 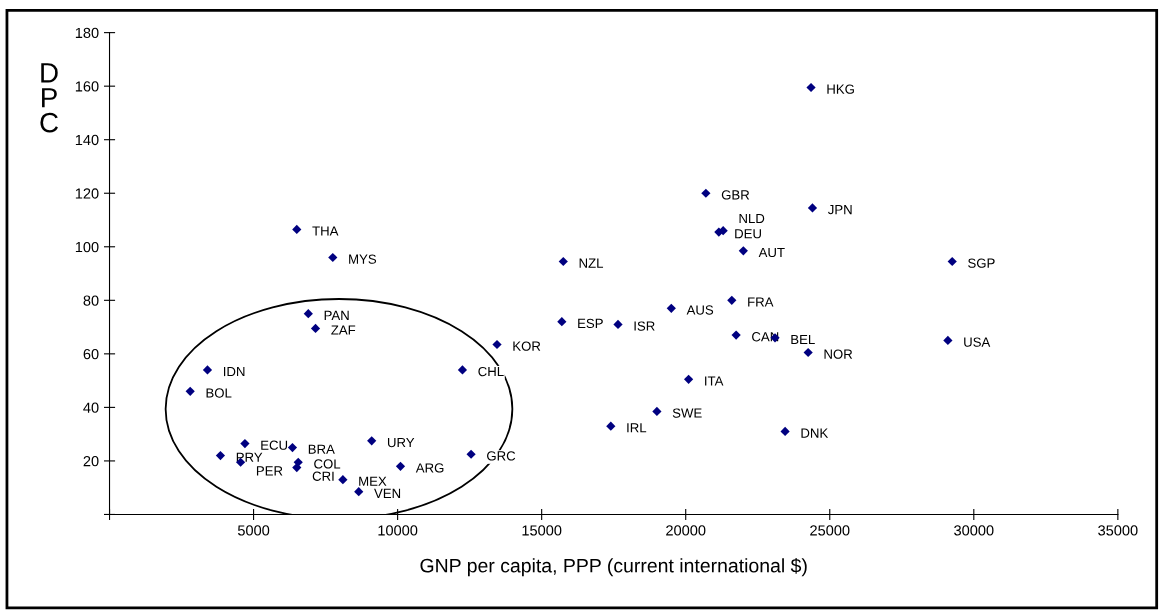 I want to click on x-tick-label: 35000, so click(x=1118, y=530).